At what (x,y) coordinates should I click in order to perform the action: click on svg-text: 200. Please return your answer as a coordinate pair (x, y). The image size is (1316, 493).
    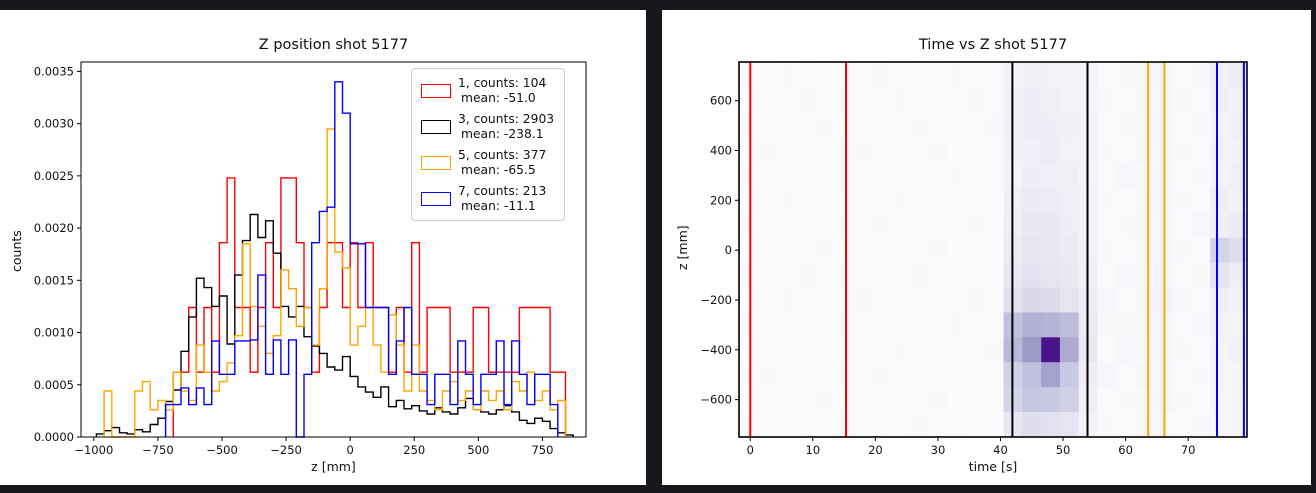
    Looking at the image, I should click on (721, 200).